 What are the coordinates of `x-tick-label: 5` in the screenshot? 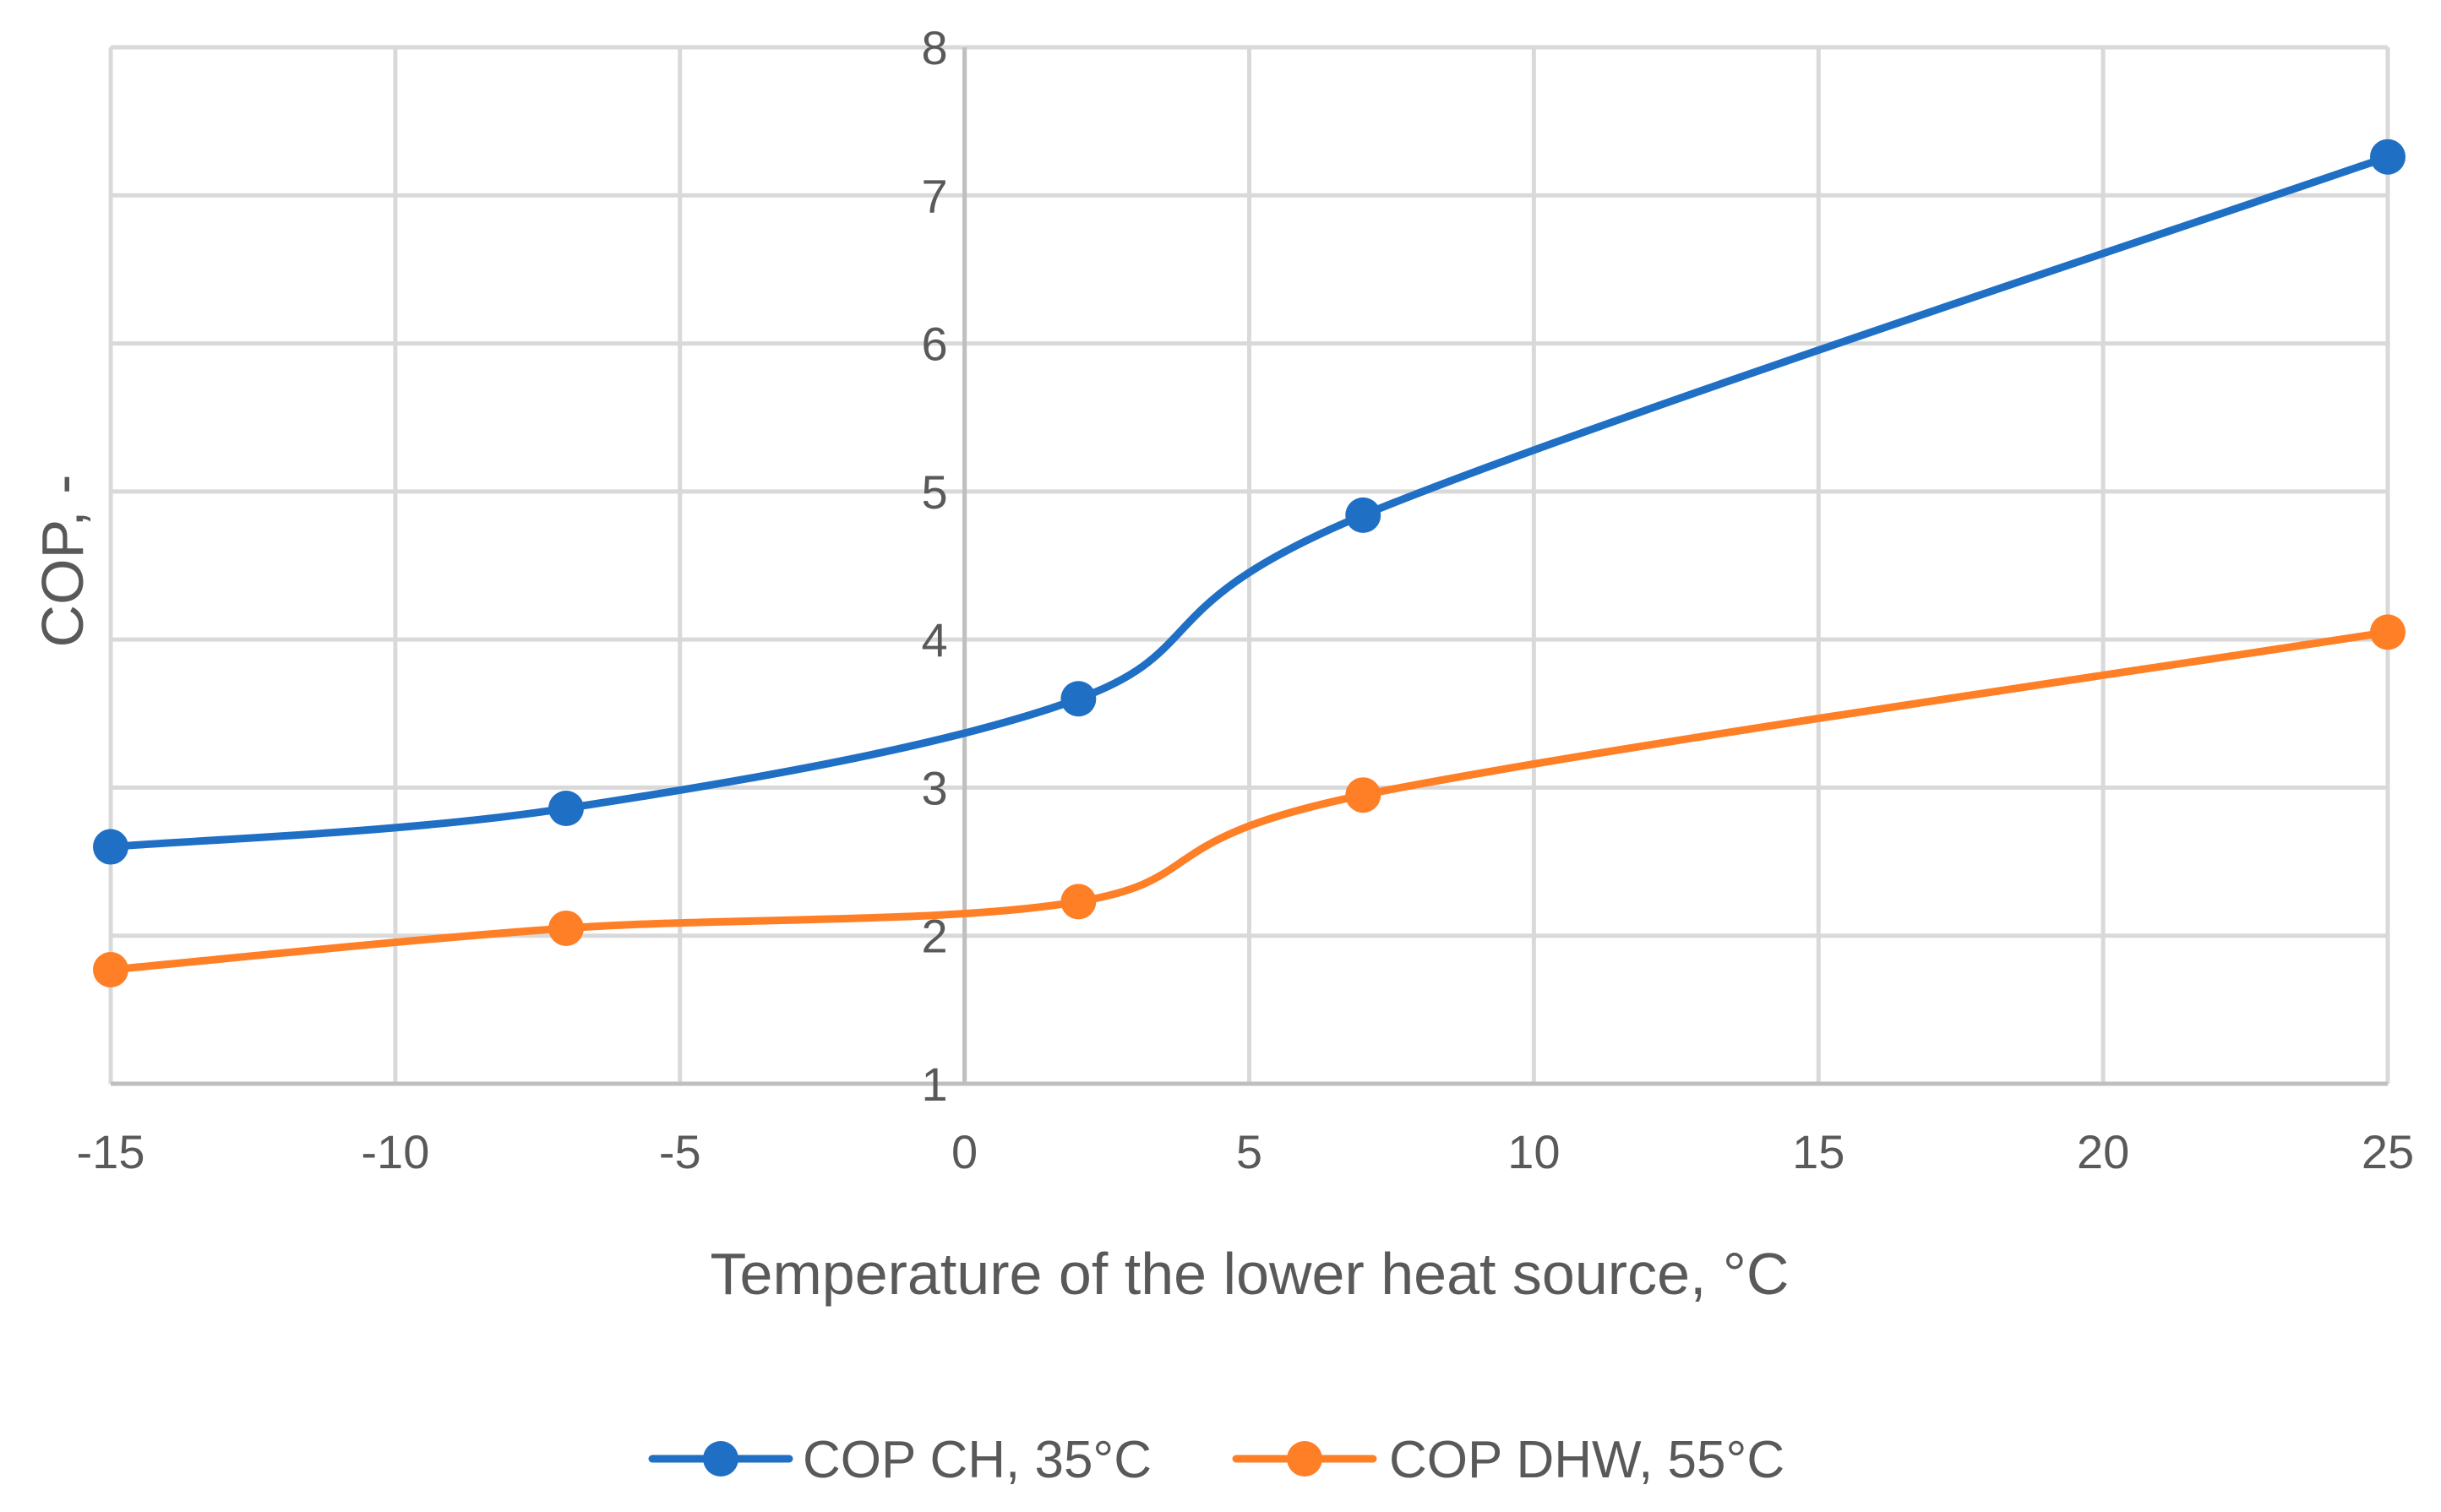 It's located at (1249, 1151).